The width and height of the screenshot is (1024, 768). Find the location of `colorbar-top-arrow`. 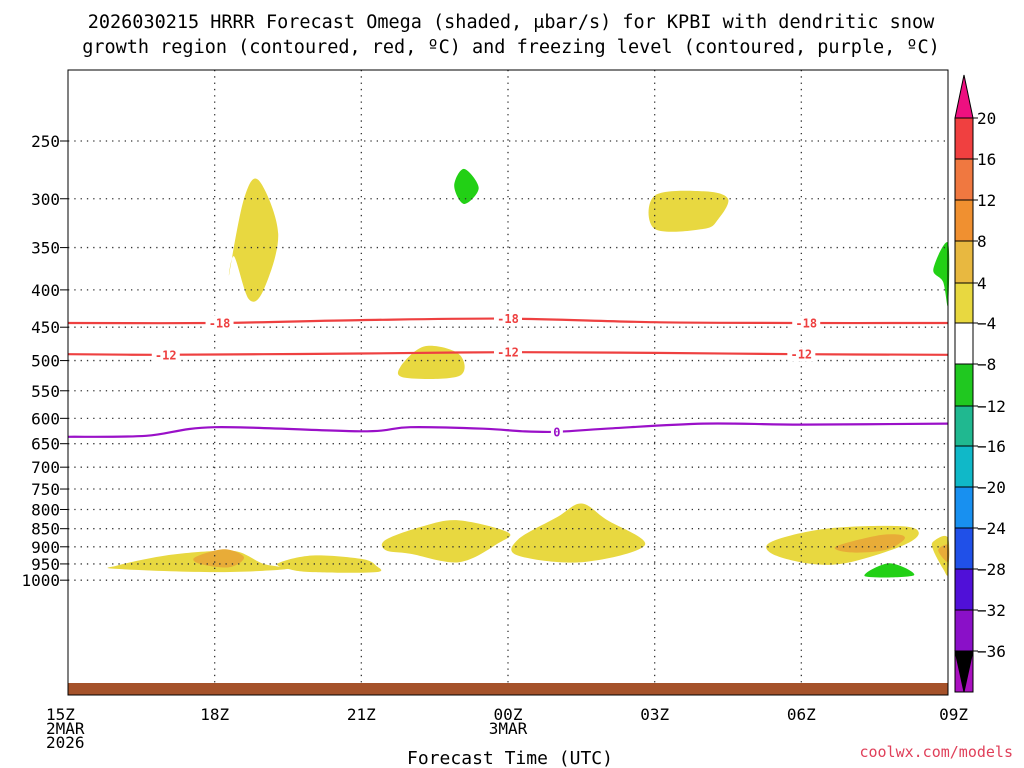

colorbar-top-arrow is located at coordinates (964, 96).